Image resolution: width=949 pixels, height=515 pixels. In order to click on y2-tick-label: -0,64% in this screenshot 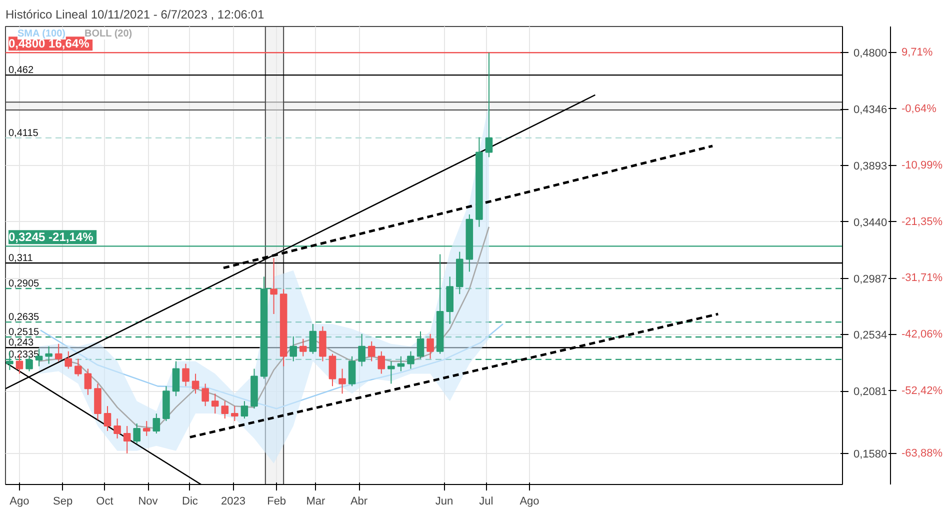, I will do `click(919, 108)`.